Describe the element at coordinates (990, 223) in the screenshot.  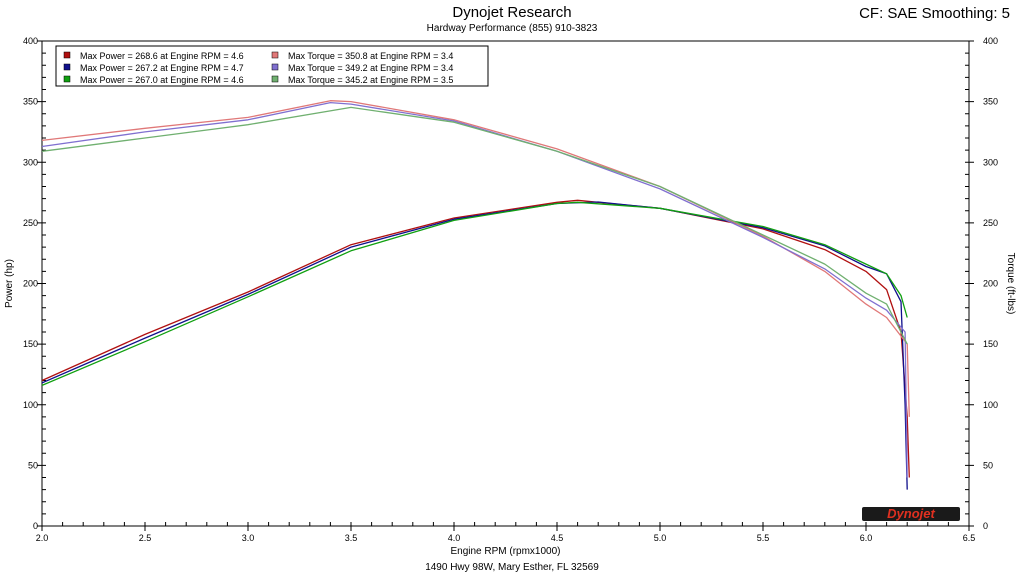
I see `y-tick-label-right: 250` at that location.